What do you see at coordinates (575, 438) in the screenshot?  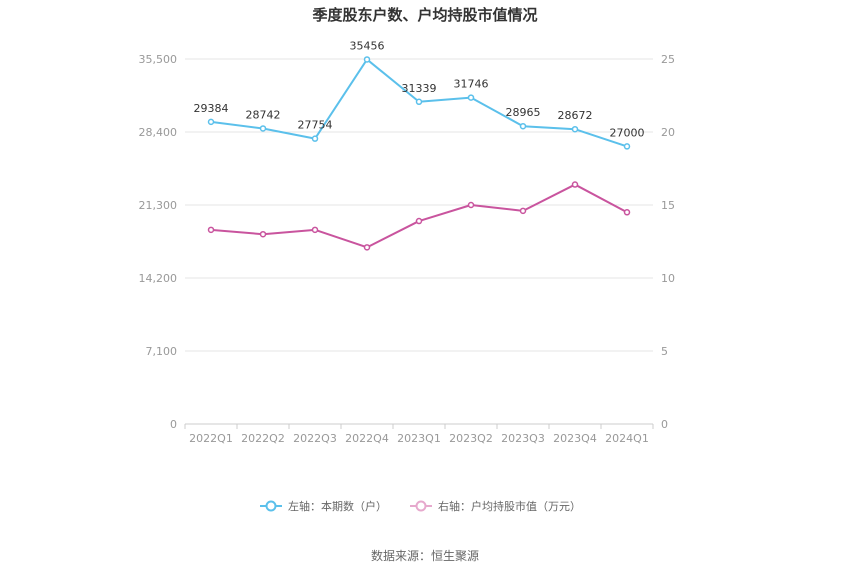 I see `x-axis-tick-label: 2023Q4` at bounding box center [575, 438].